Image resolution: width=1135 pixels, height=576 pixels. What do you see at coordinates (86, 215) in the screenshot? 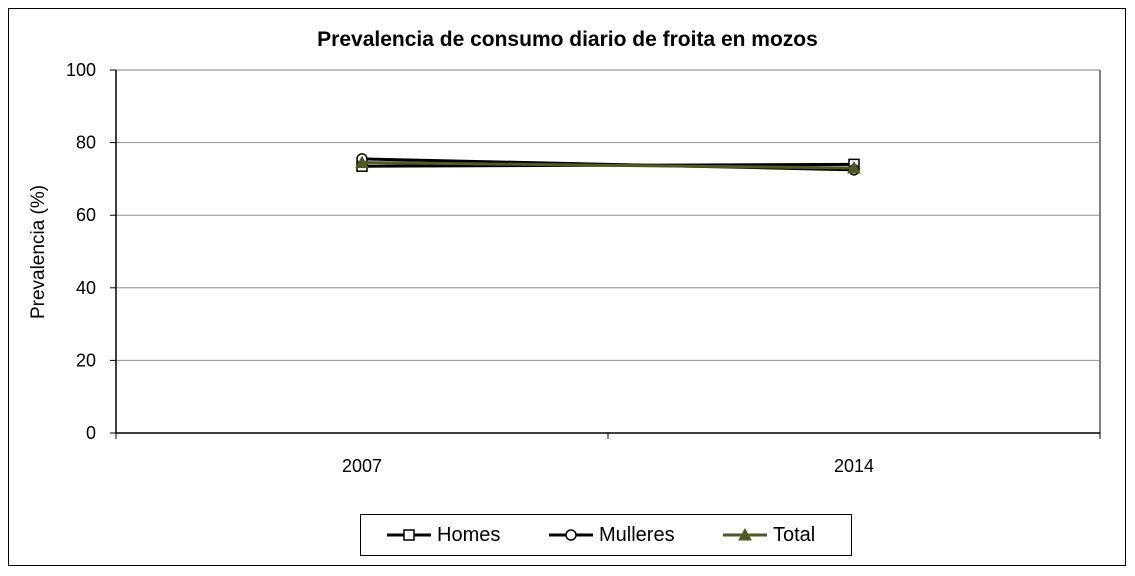
I see `y-tick-label: 60` at bounding box center [86, 215].